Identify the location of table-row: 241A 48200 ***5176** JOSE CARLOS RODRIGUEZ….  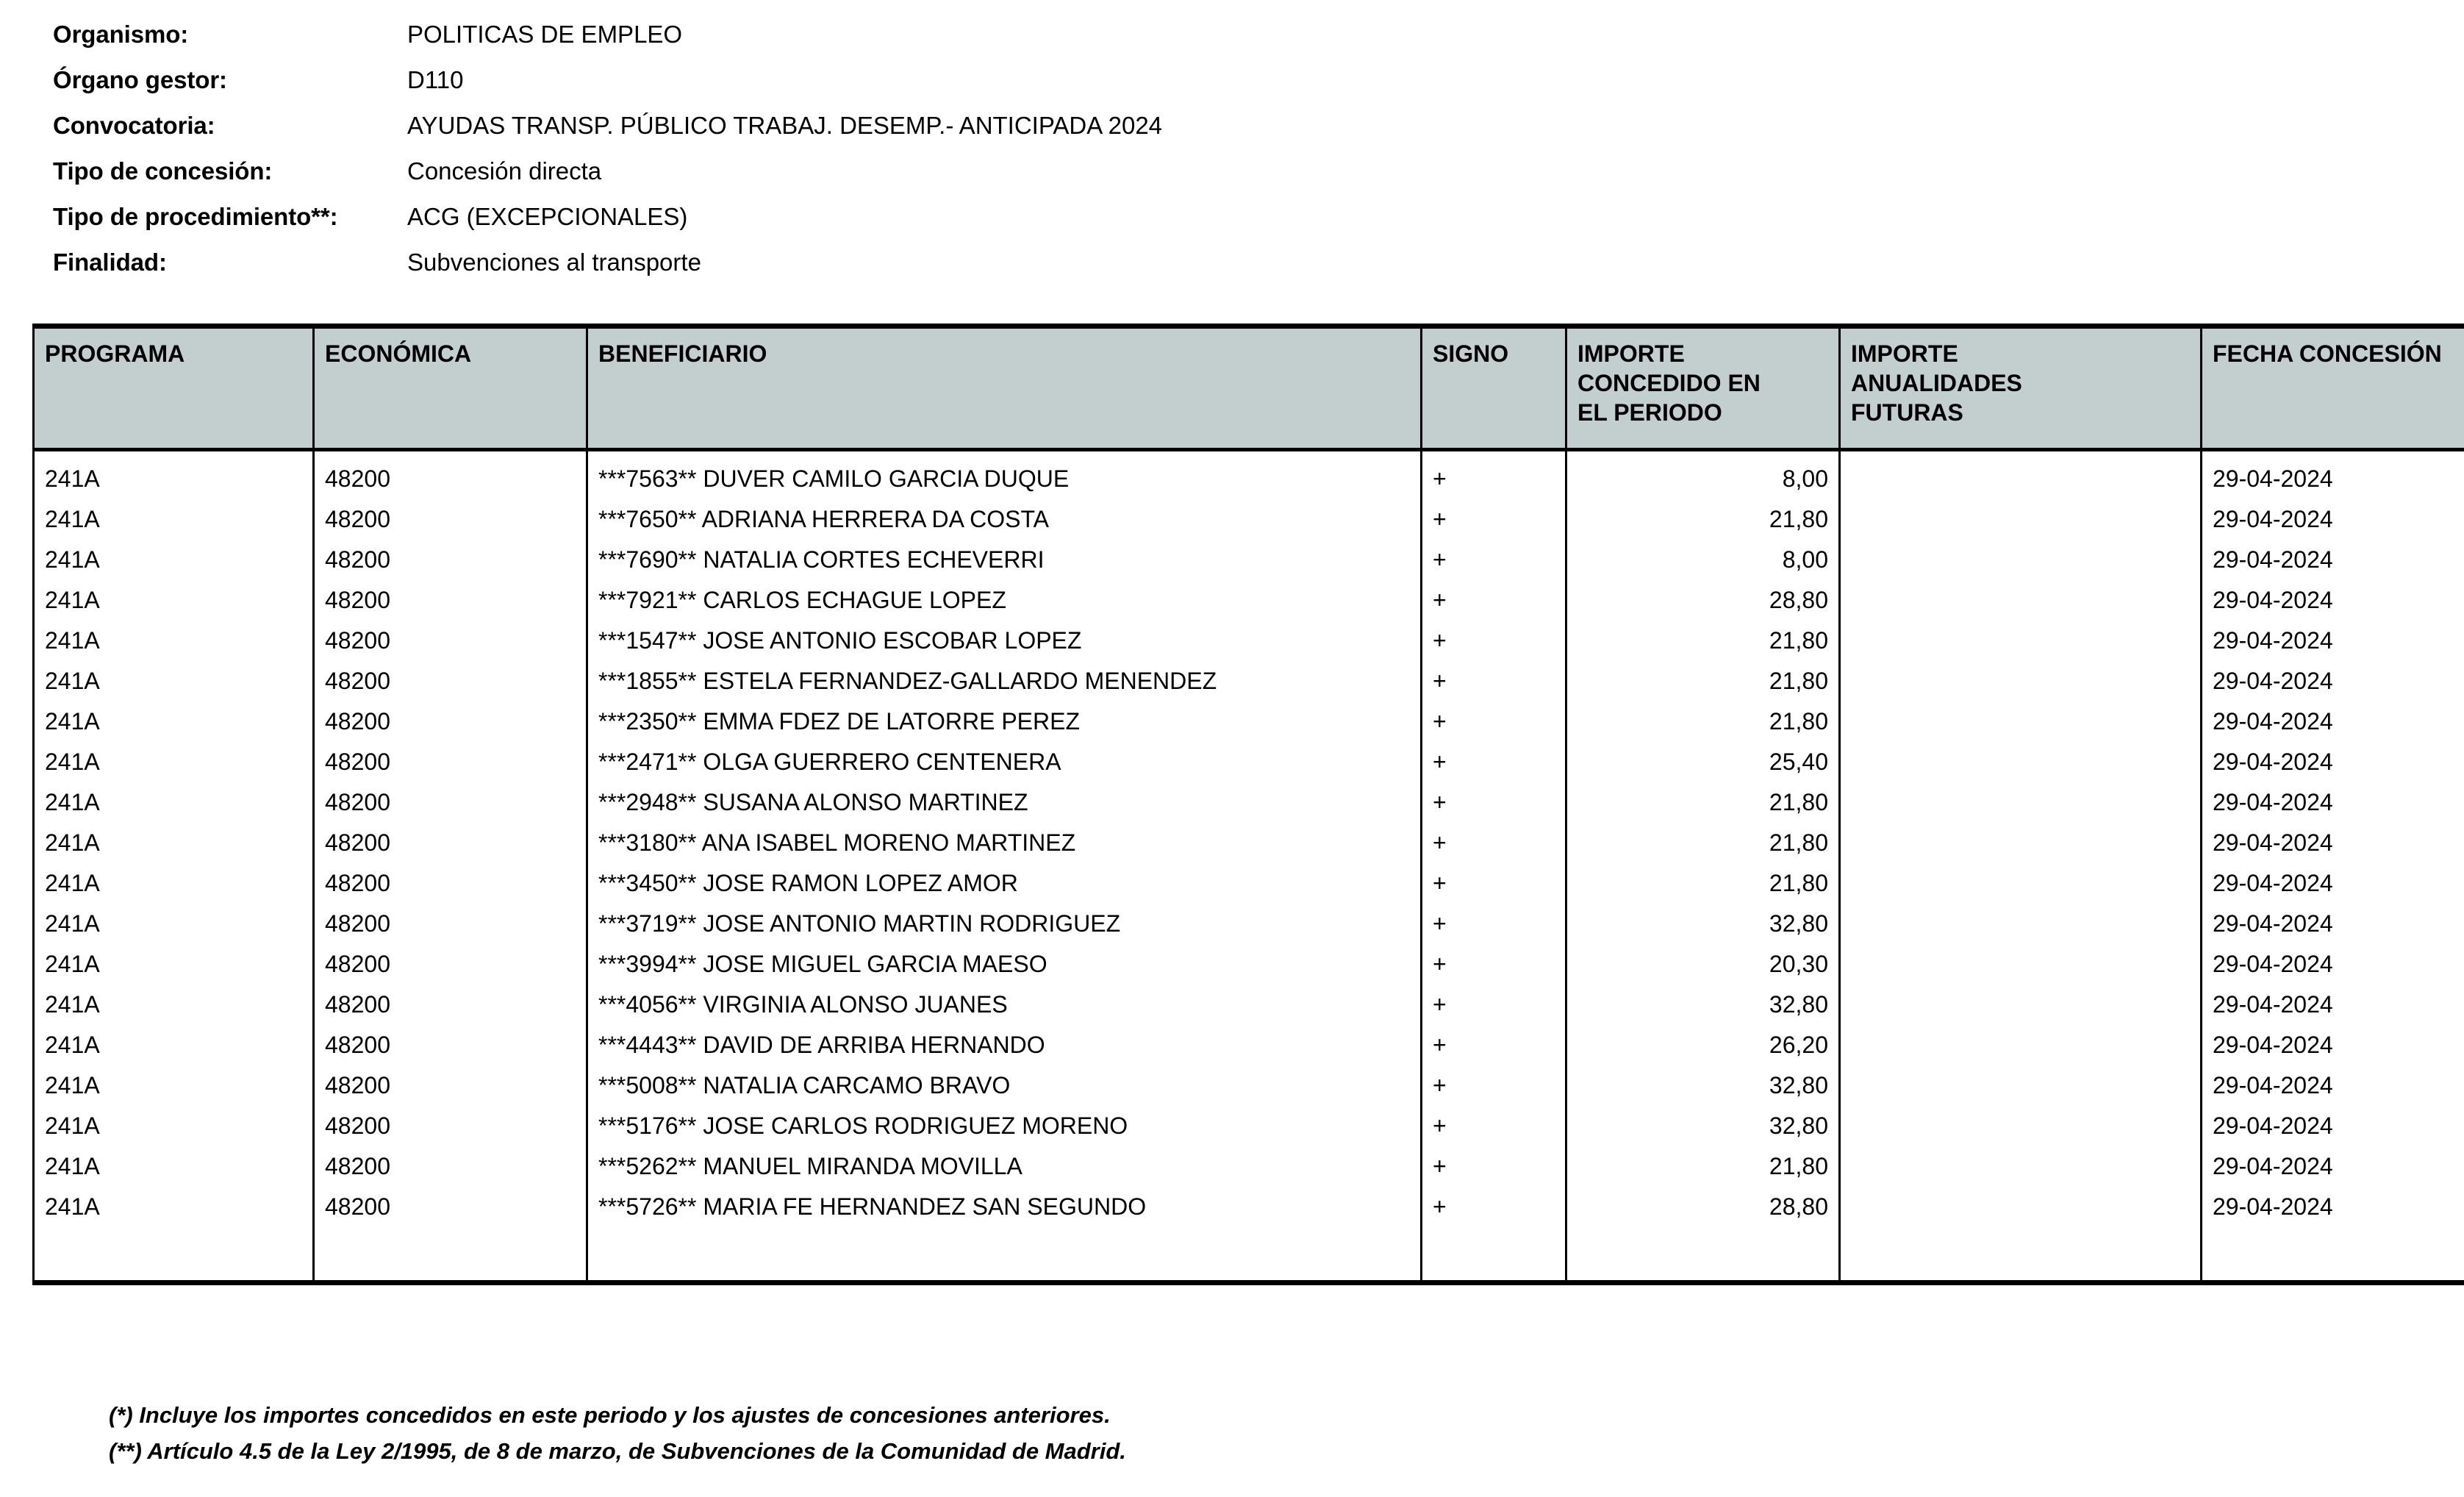
(1248, 1126).